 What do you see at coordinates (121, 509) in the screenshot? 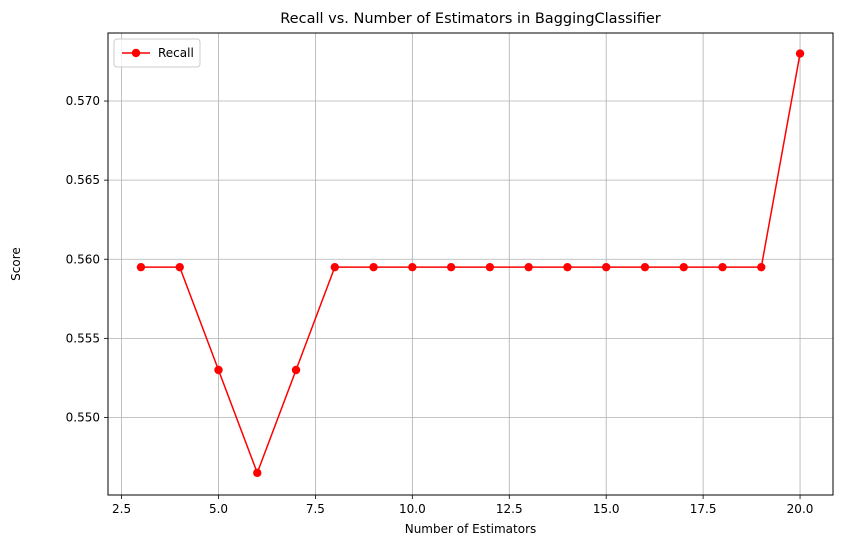
I see `x-tick-label: 2.5` at bounding box center [121, 509].